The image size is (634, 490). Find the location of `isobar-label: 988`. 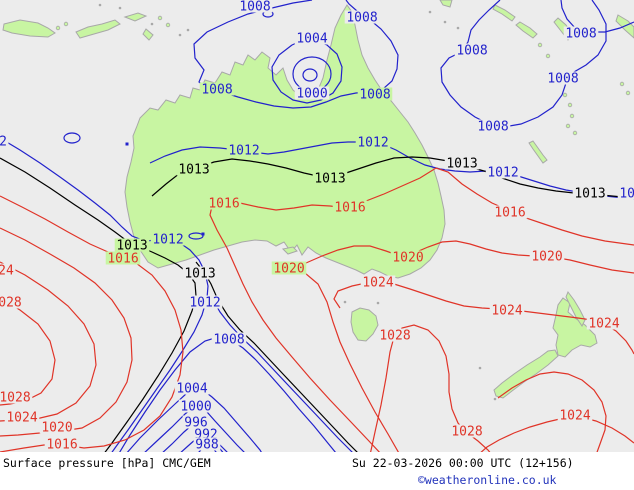

isobar-label: 988 is located at coordinates (206, 445).